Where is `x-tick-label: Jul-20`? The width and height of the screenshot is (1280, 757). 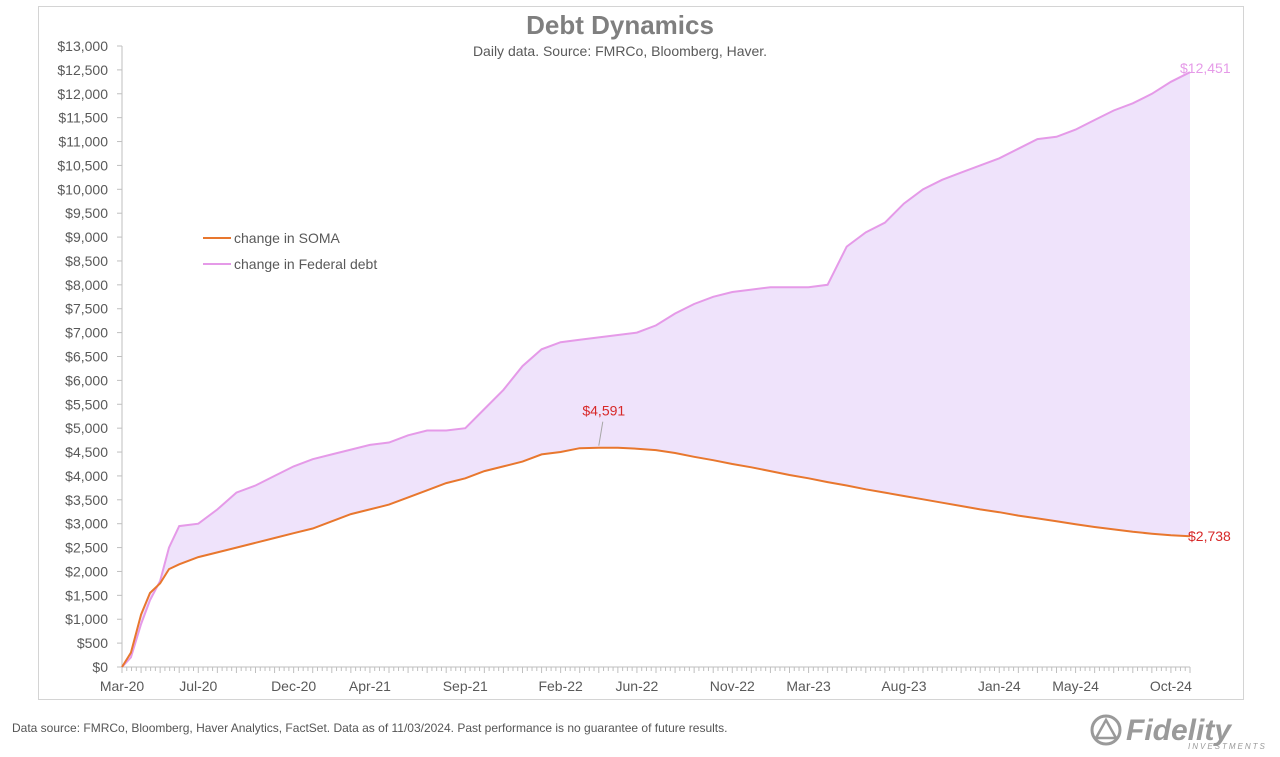
x-tick-label: Jul-20 is located at coordinates (198, 686).